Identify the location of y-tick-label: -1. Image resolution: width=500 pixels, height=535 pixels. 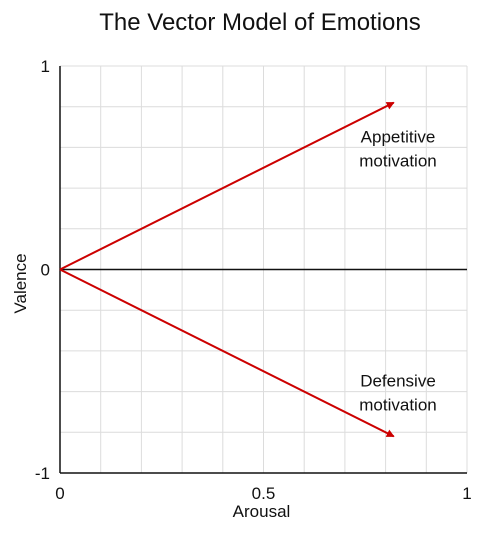
(42, 473).